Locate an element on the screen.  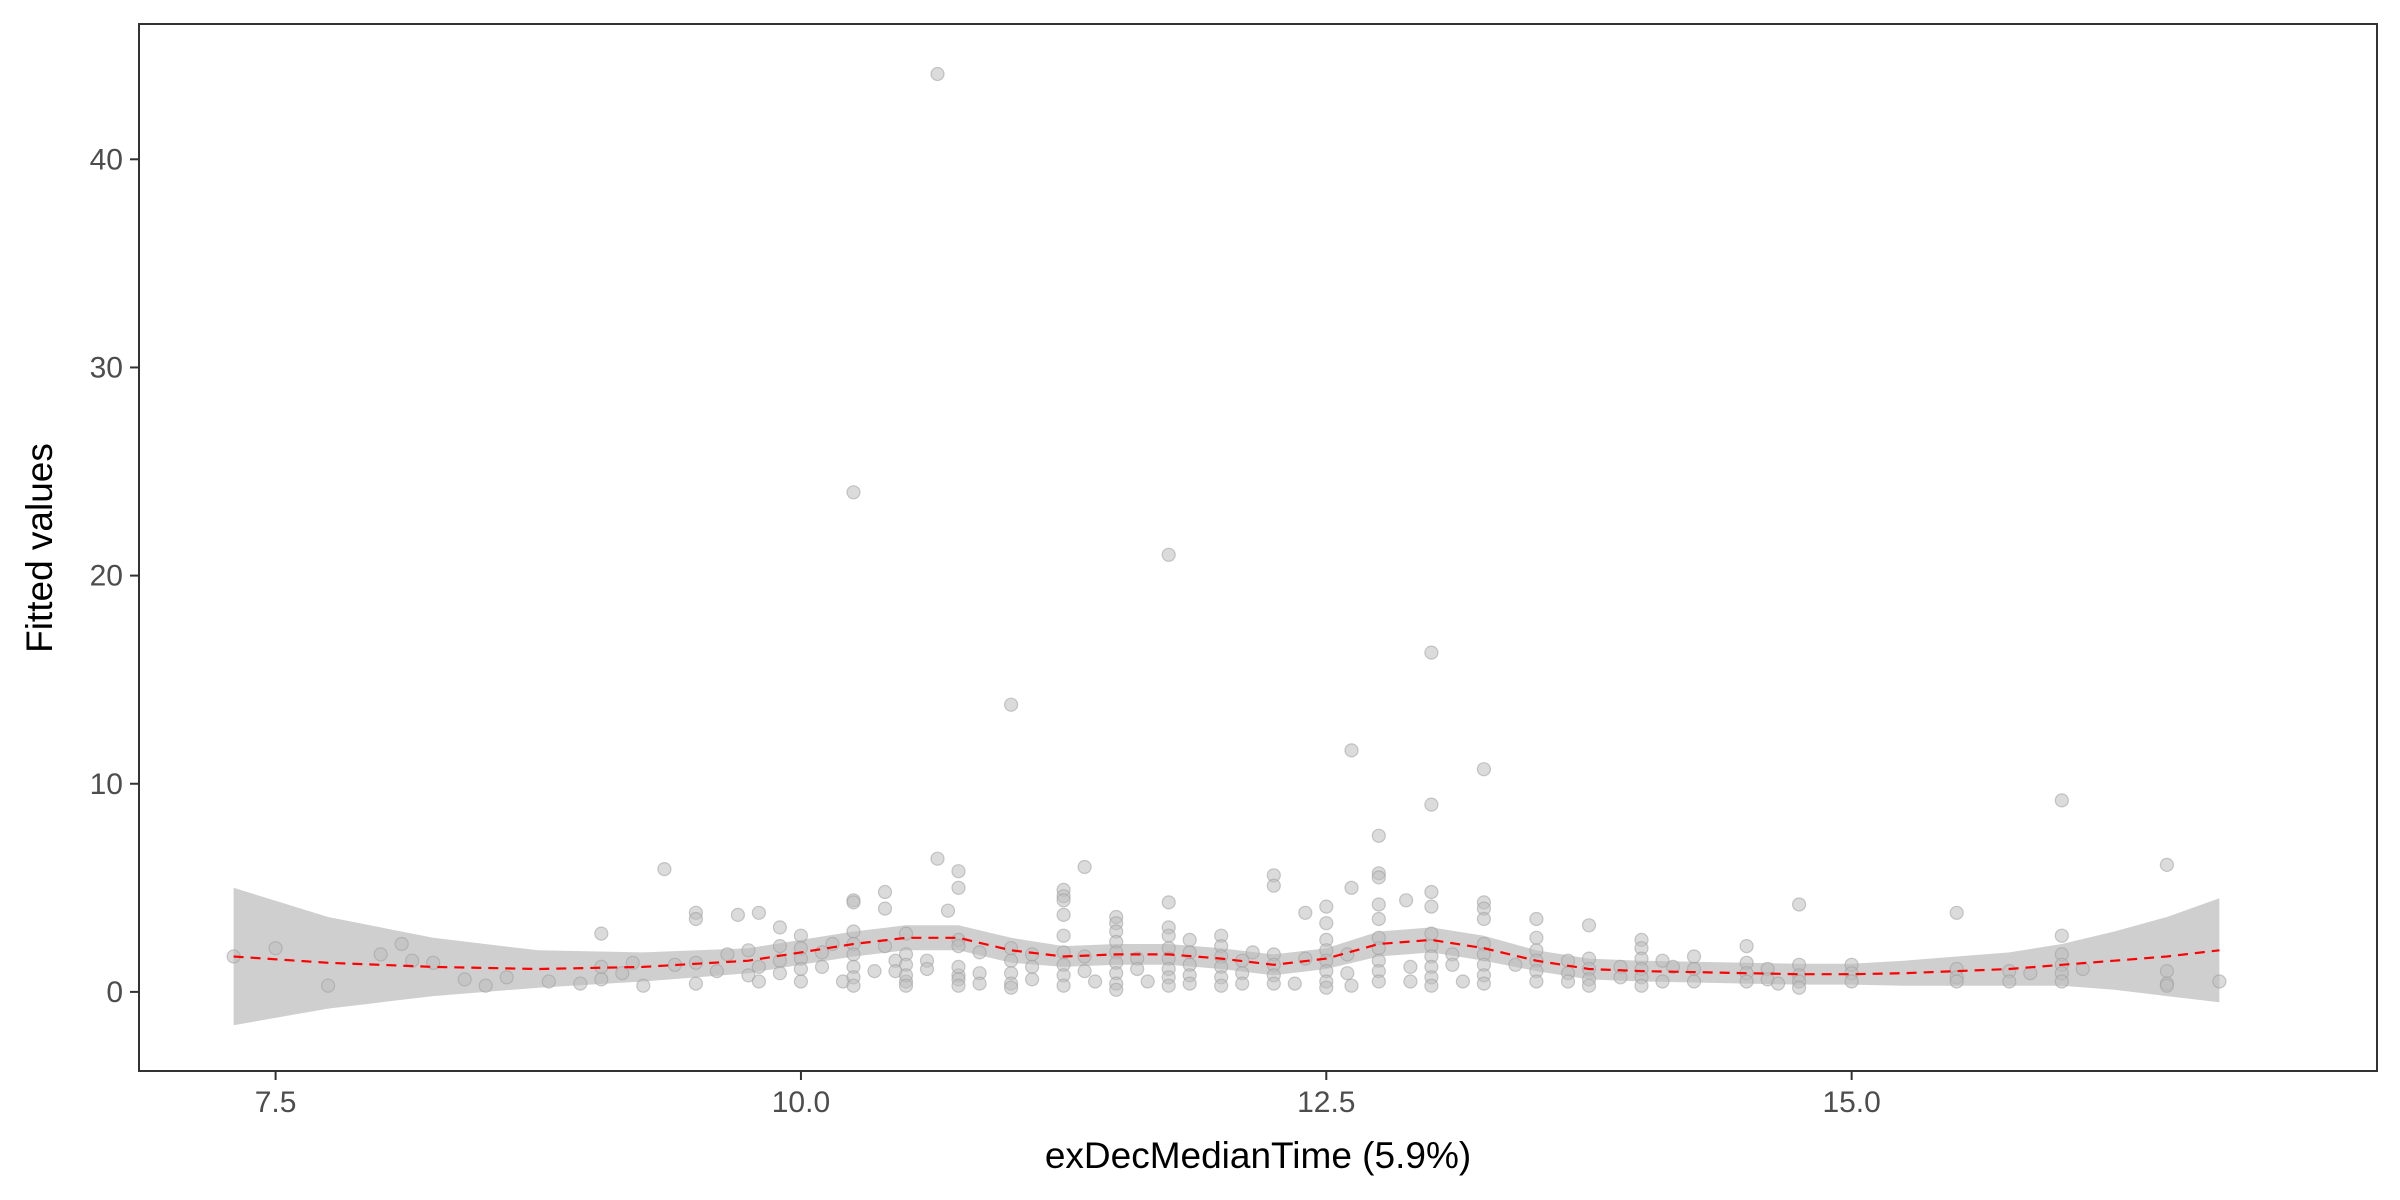
y-axis: 0 10 20 30 40 is located at coordinates (114, 576).